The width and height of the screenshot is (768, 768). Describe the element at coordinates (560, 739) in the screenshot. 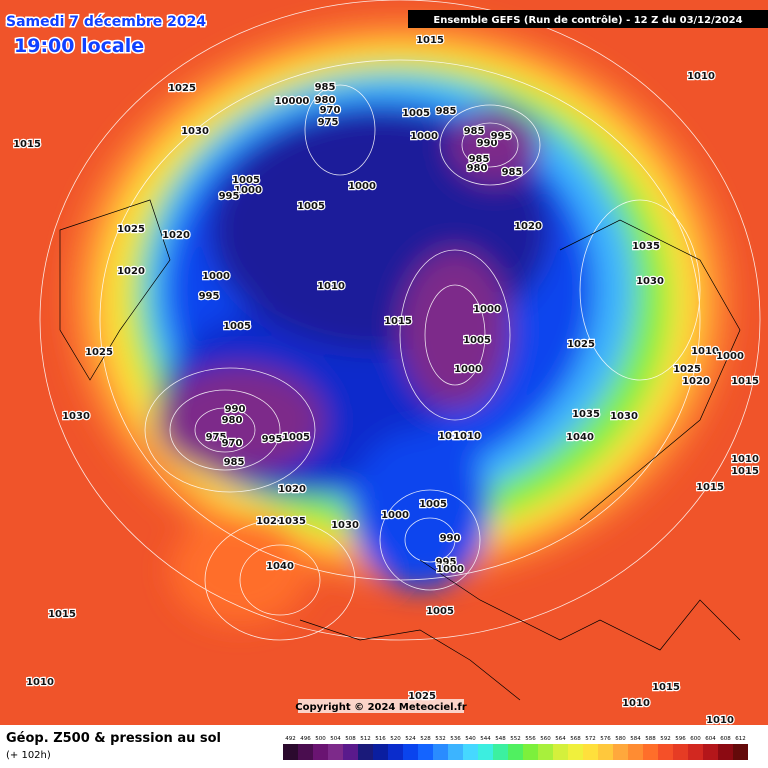

I see `scale-label: 564` at that location.